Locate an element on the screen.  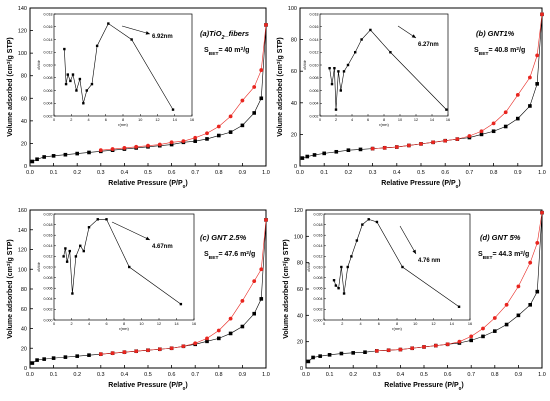
inset-y-tick-label: 0.008 is located at coordinates (48, 78).